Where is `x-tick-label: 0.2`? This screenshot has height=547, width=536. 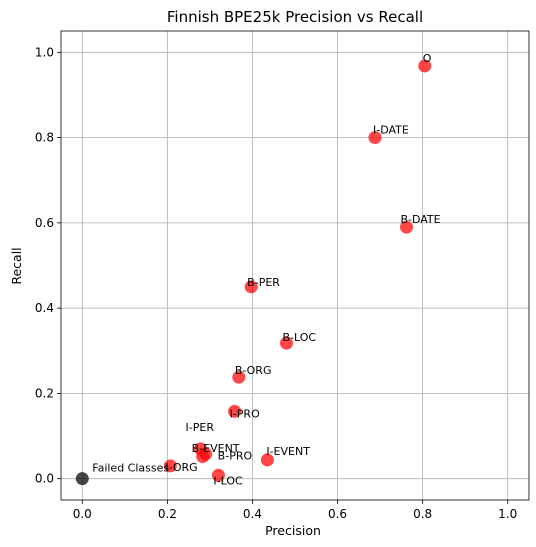 x-tick-label: 0.2 is located at coordinates (167, 514).